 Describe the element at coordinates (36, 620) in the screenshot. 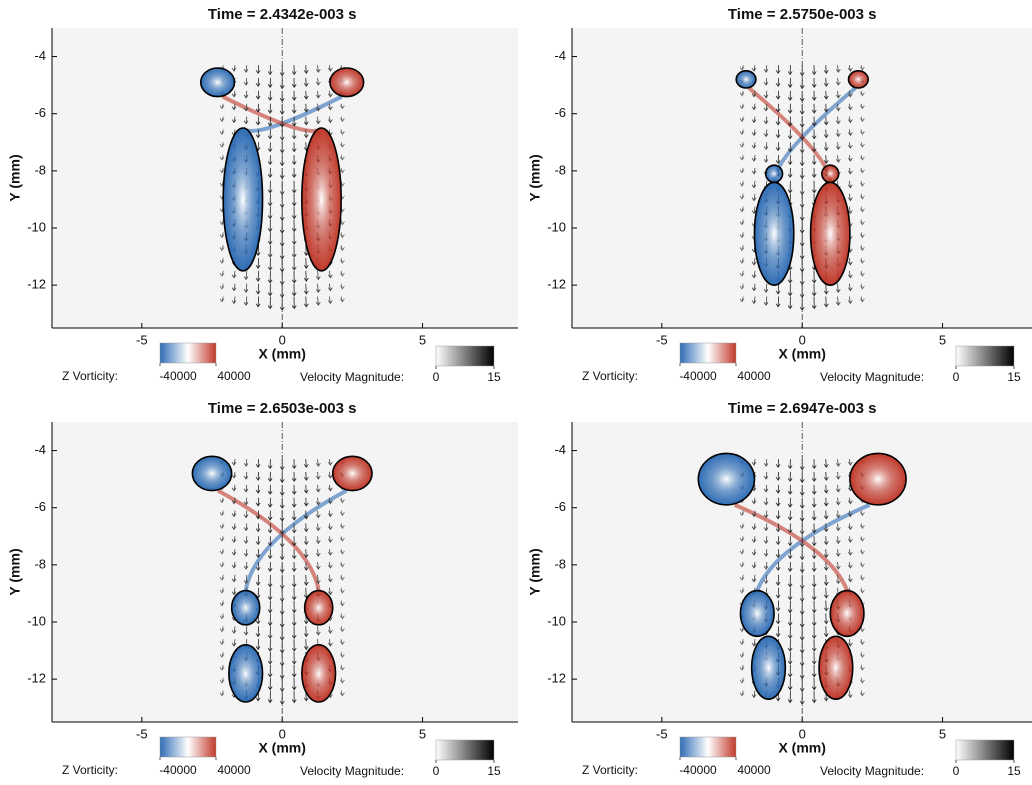

I see `y-tick-label: -10` at that location.